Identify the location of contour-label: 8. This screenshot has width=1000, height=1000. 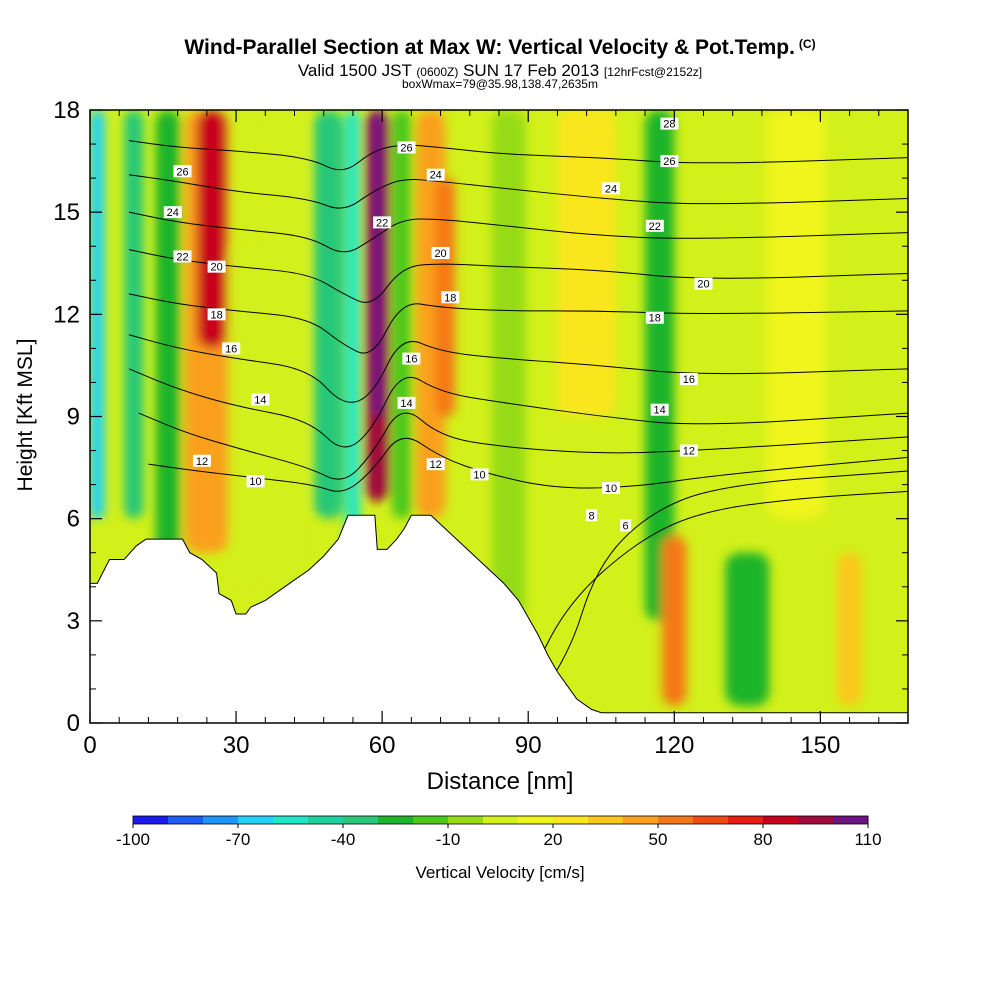
(592, 515).